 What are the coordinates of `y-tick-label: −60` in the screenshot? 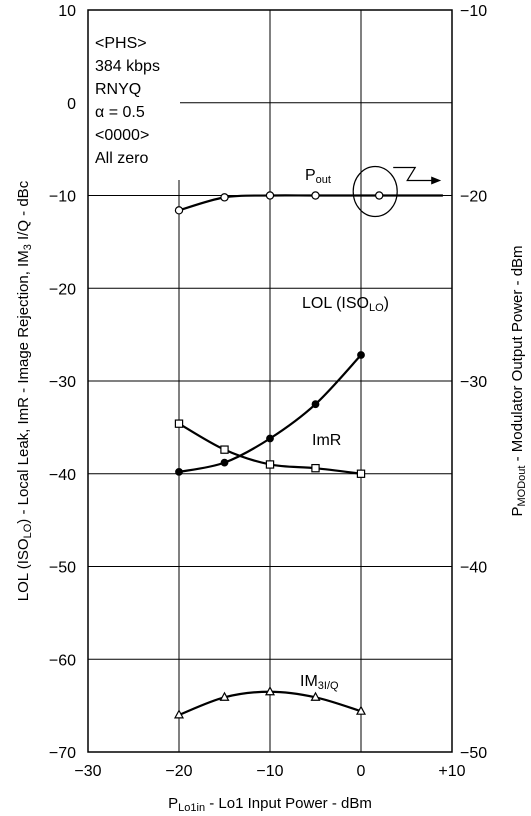 It's located at (62, 660).